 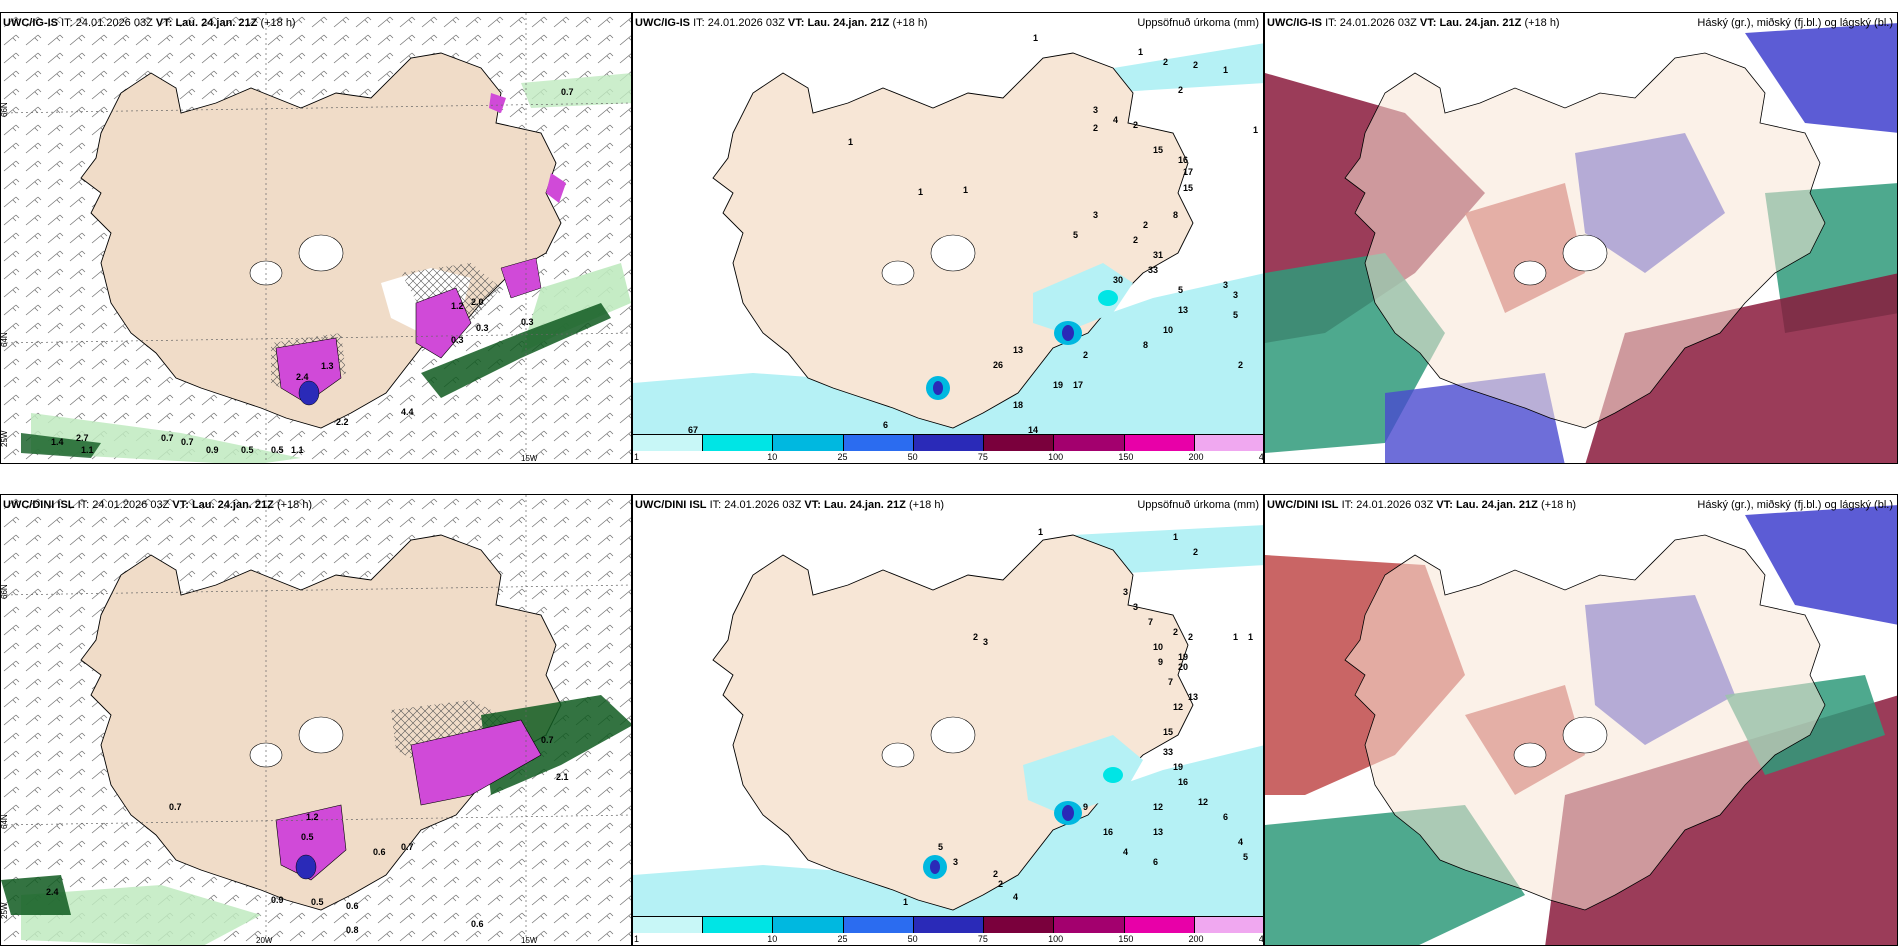 I want to click on map-value-label: 20, so click(x=1183, y=667).